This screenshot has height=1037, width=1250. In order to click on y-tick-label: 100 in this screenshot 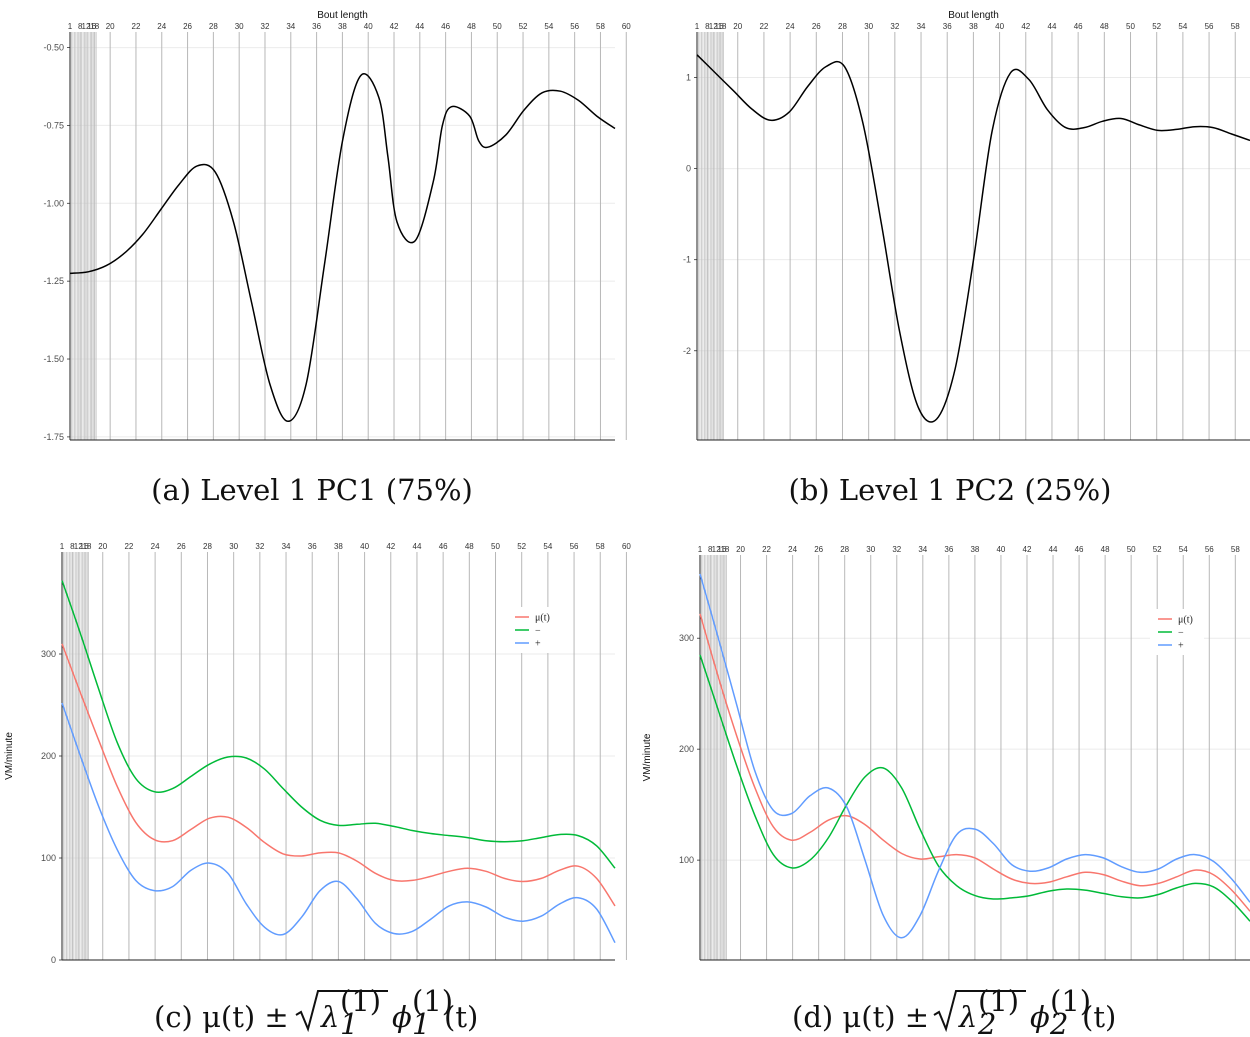, I will do `click(48, 858)`.